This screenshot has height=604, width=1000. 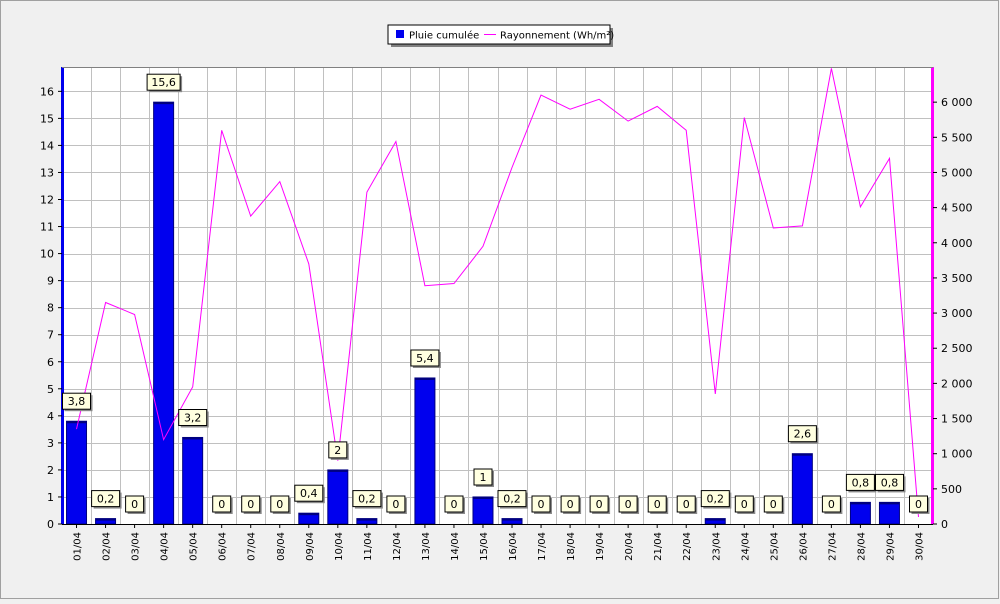 What do you see at coordinates (658, 546) in the screenshot?
I see `x-tick-label: 21/04` at bounding box center [658, 546].